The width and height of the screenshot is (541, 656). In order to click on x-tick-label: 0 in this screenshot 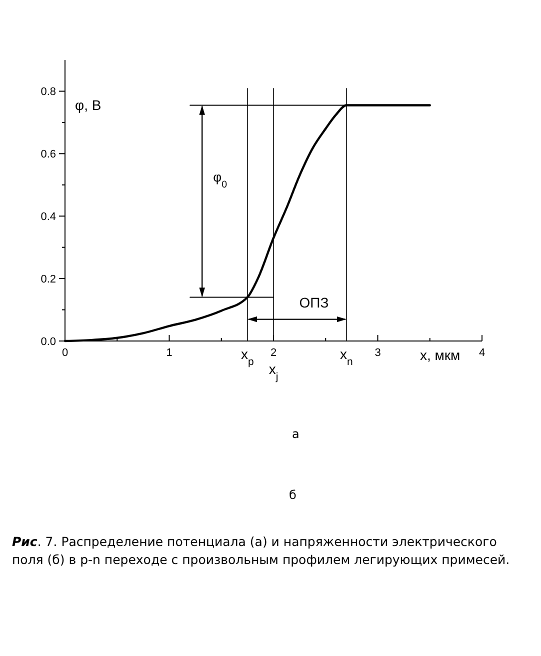, I will do `click(65, 353)`.